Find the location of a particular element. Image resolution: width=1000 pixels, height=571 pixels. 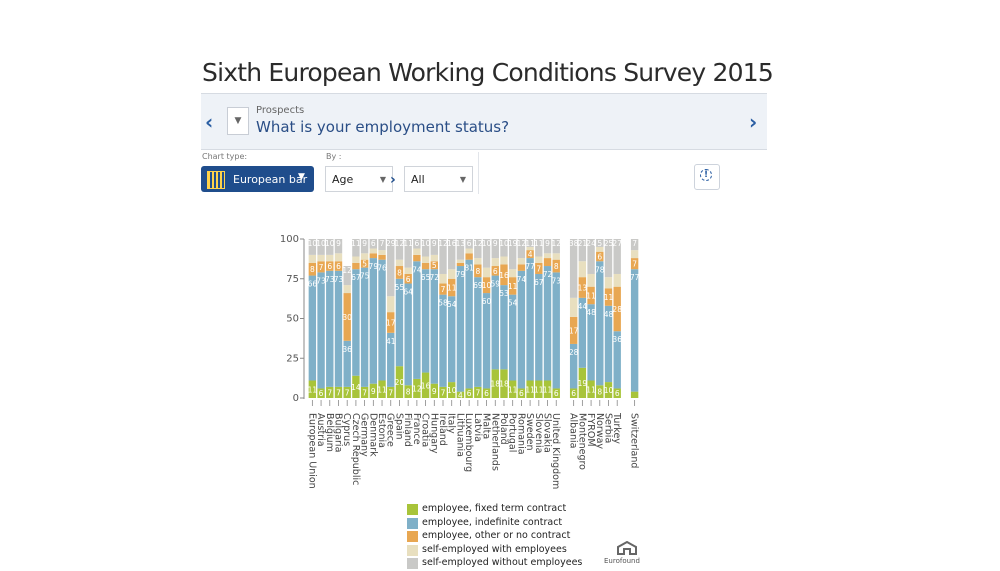

legend-label: self-employed with employees is located at coordinates (494, 549).